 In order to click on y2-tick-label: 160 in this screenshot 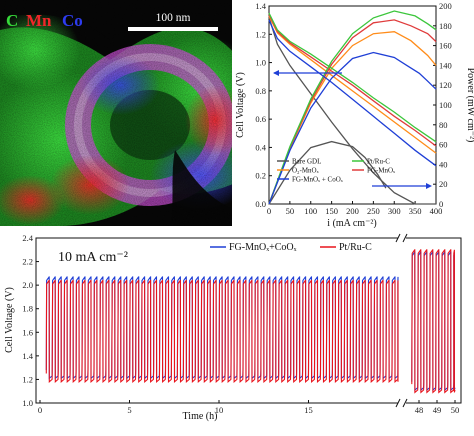, I will do `click(445, 46)`.